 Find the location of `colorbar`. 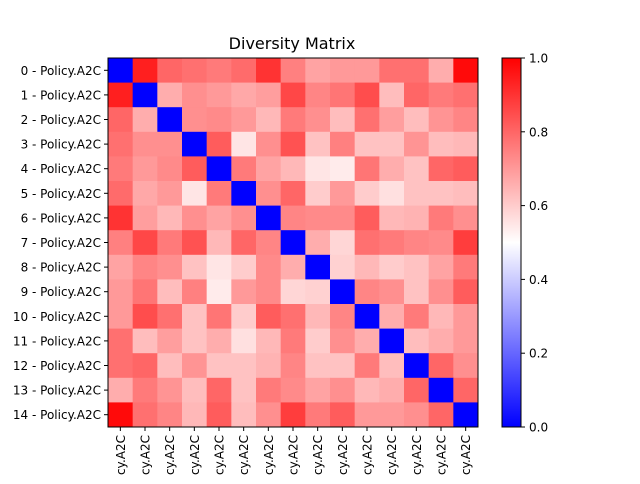

colorbar is located at coordinates (511, 242).